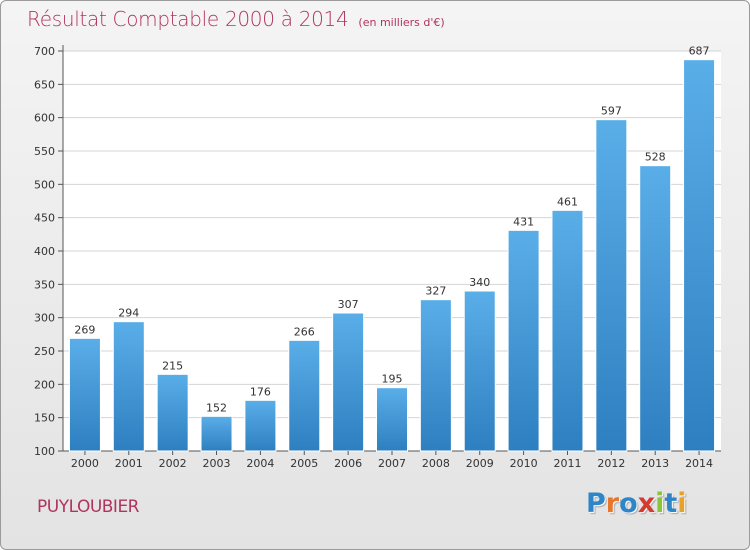  I want to click on bar-2008, so click(435, 375).